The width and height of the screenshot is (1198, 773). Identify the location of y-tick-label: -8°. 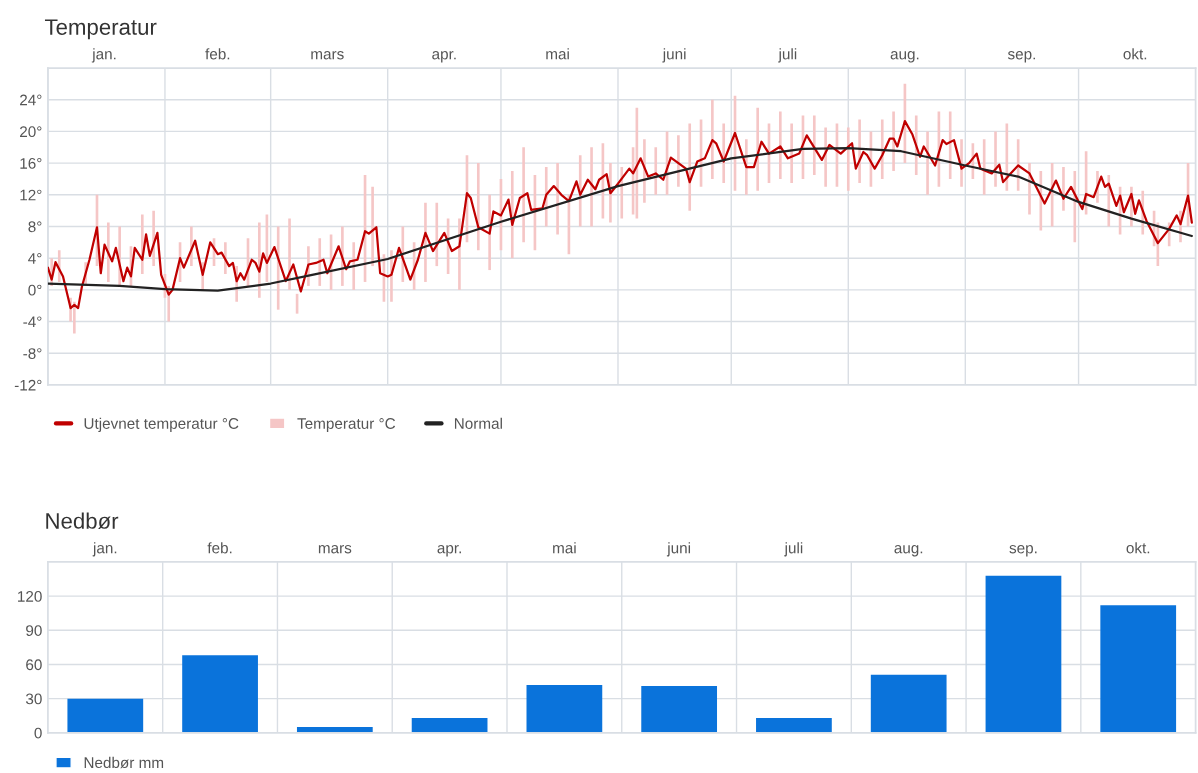
(32, 353).